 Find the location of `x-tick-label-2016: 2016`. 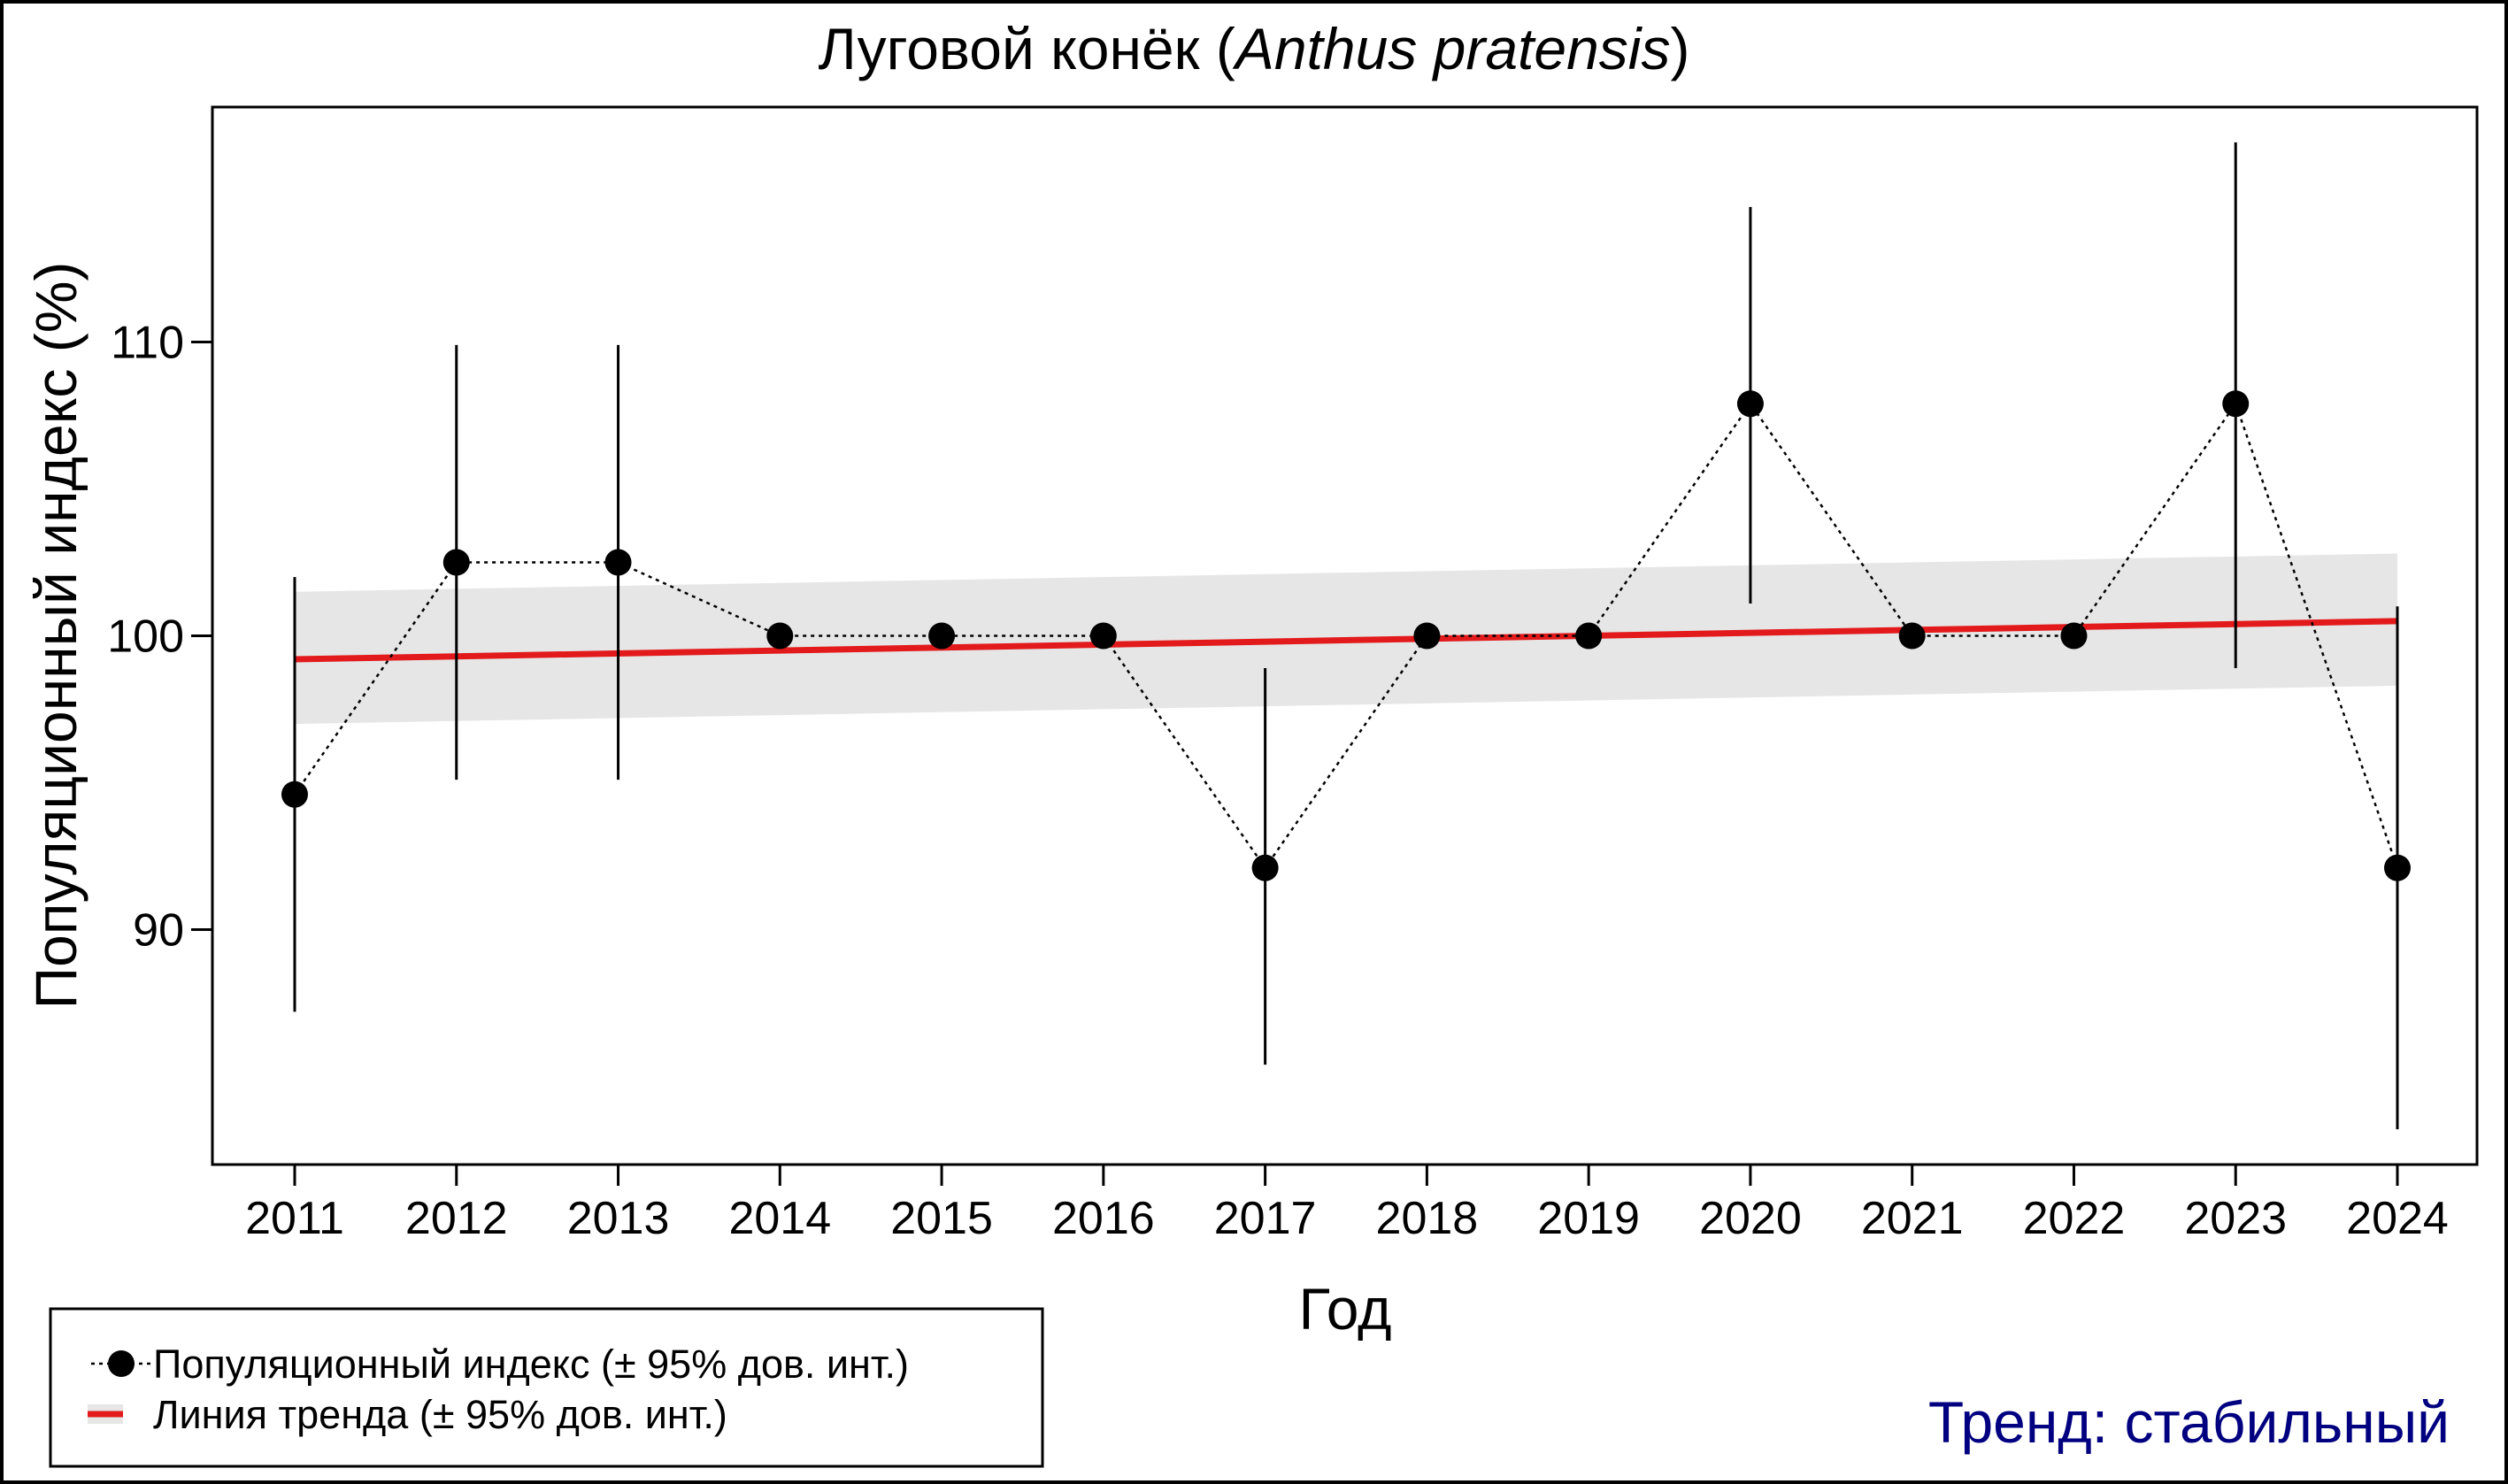

x-tick-label-2016: 2016 is located at coordinates (1103, 1218).